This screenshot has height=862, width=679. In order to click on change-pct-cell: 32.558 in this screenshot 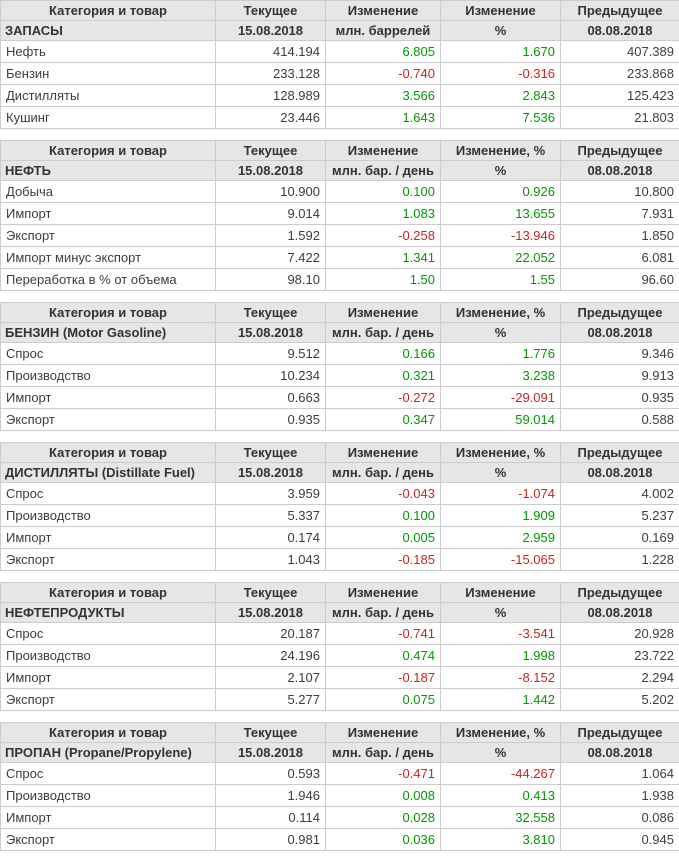, I will do `click(501, 818)`.